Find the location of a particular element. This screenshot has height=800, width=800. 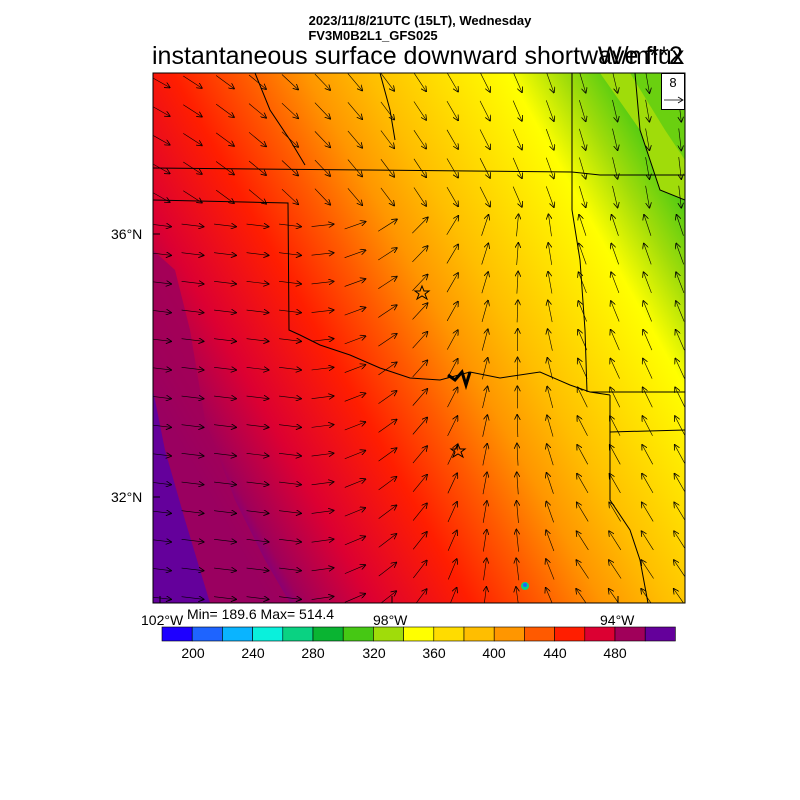

model-header: FV3M0B2L1_GFS025 is located at coordinates (373, 35).